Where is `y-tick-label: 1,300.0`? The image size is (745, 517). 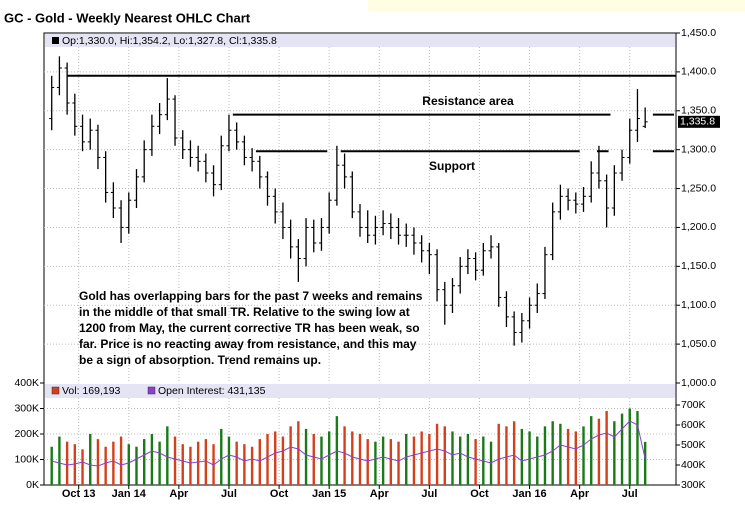 y-tick-label: 1,300.0 is located at coordinates (698, 149).